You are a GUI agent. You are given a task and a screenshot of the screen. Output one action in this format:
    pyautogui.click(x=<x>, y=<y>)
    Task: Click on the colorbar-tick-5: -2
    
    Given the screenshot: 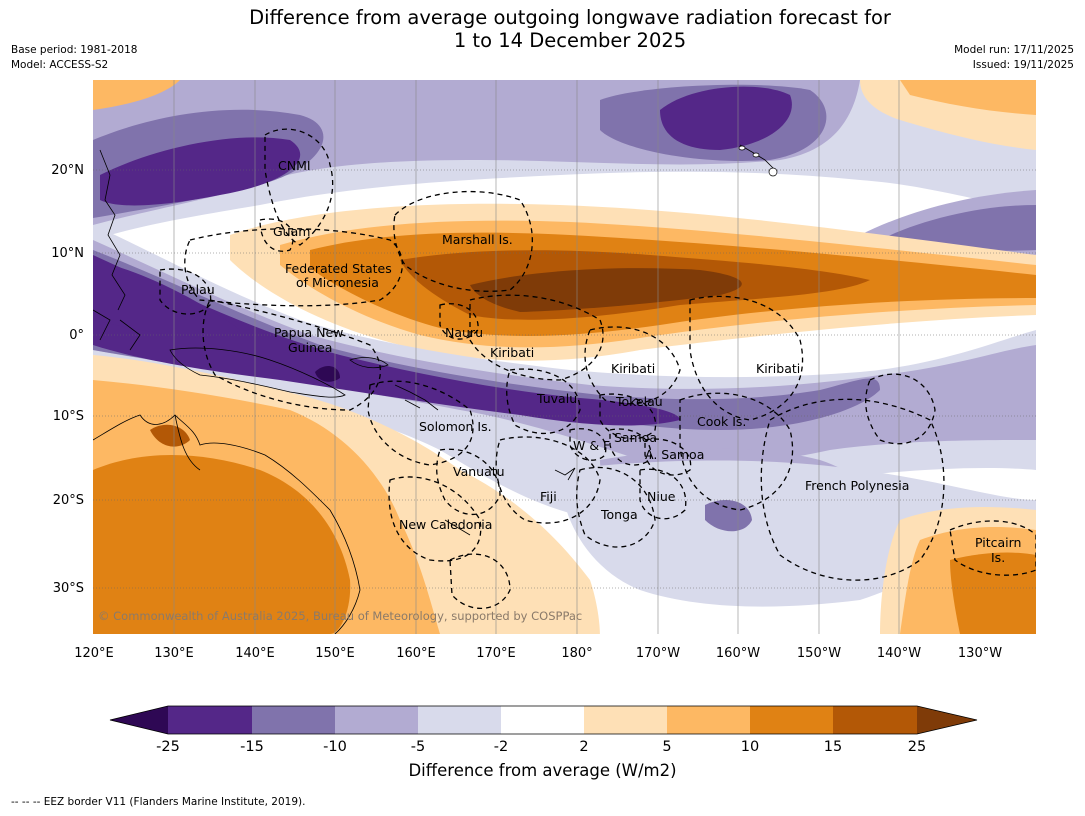 What is the action you would take?
    pyautogui.click(x=501, y=747)
    